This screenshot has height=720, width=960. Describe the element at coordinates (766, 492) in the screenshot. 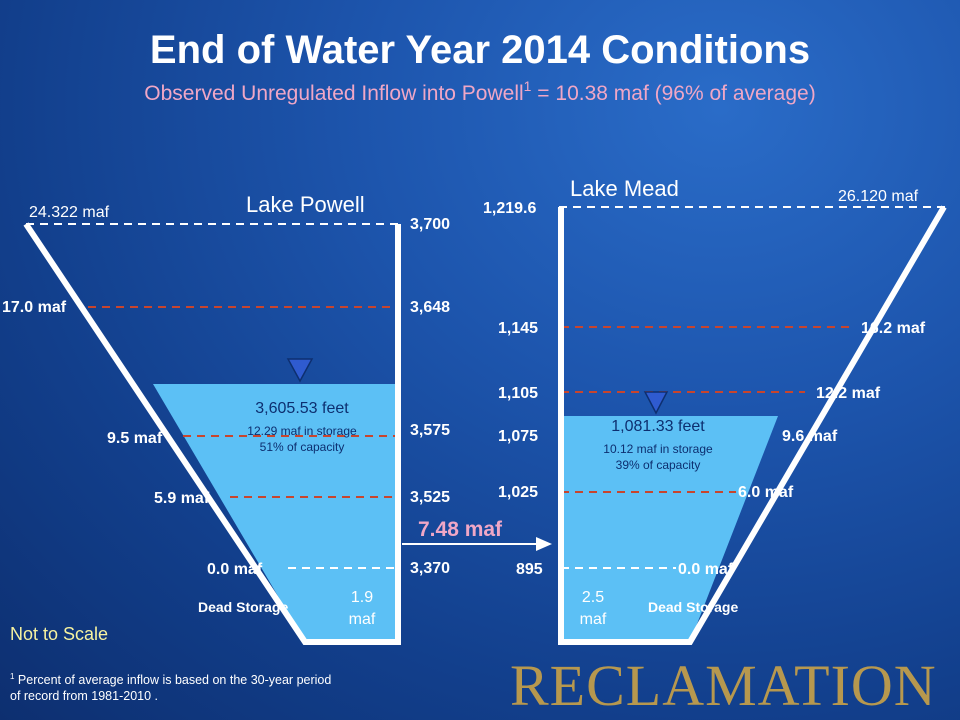

I see `mead-vol-6: 6.0 maf` at that location.